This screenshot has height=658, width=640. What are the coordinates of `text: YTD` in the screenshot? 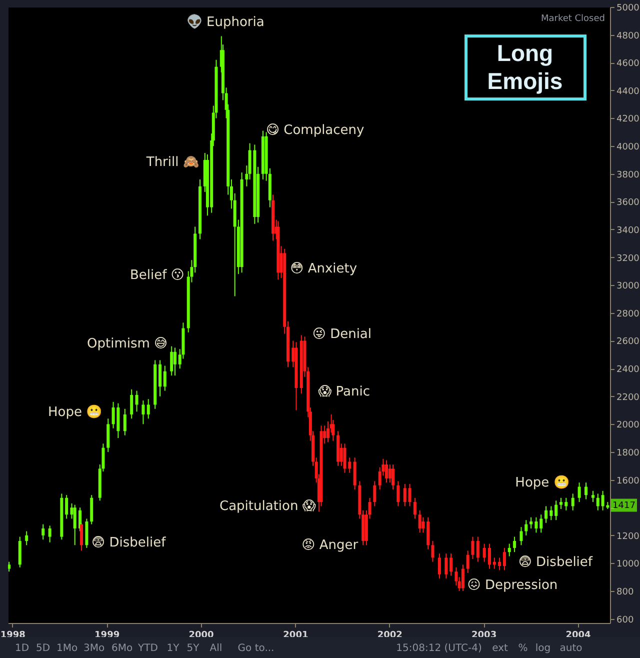 It's located at (147, 648).